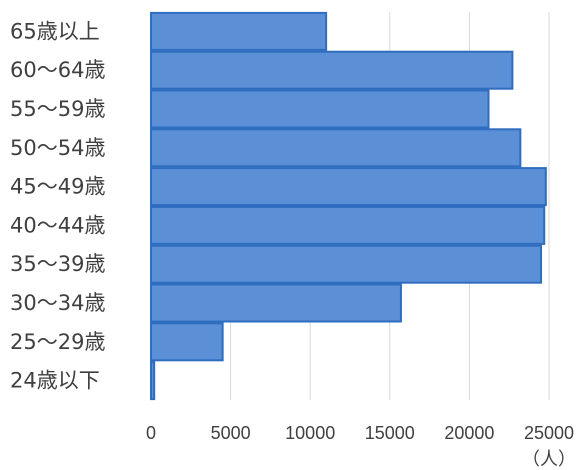 The height and width of the screenshot is (470, 587). What do you see at coordinates (469, 433) in the screenshot?
I see `x-tick-label: 20000` at bounding box center [469, 433].